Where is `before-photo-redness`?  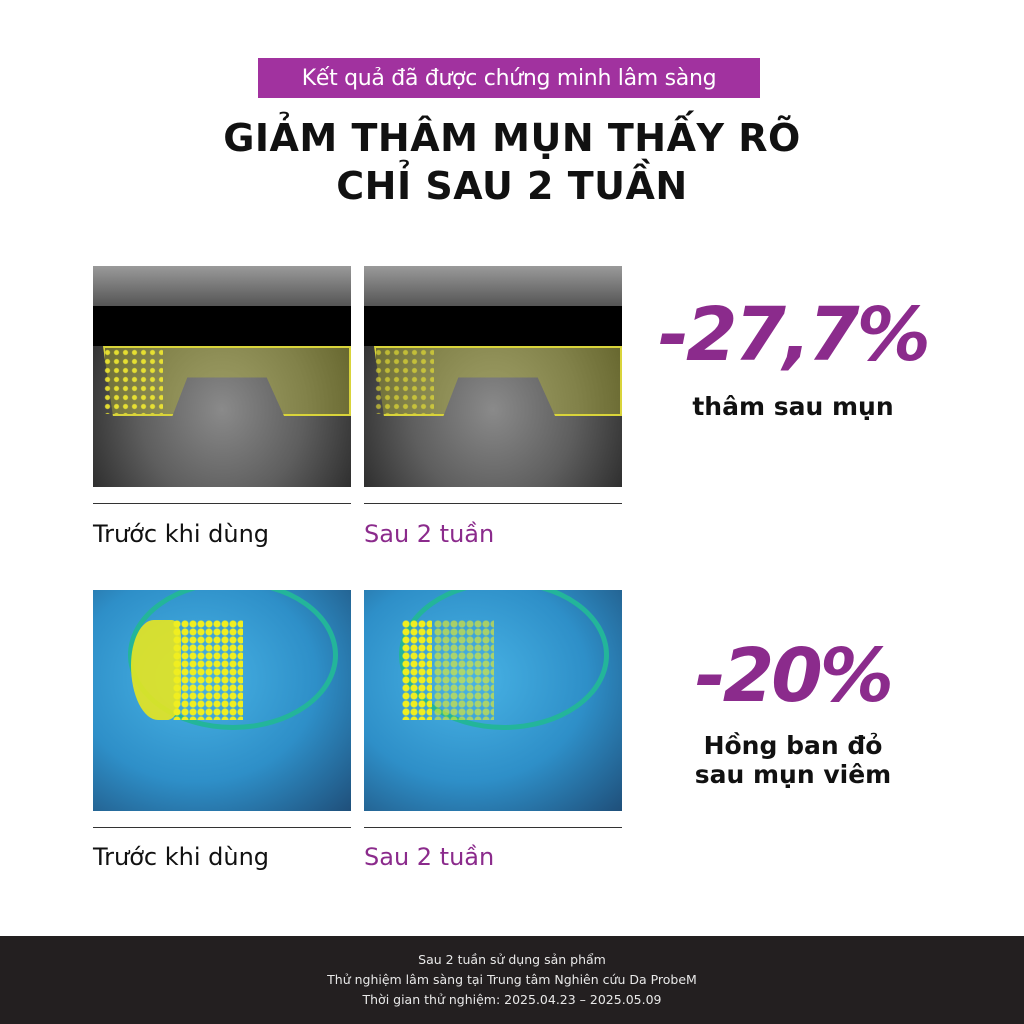
before-photo-redness is located at coordinates (222, 700).